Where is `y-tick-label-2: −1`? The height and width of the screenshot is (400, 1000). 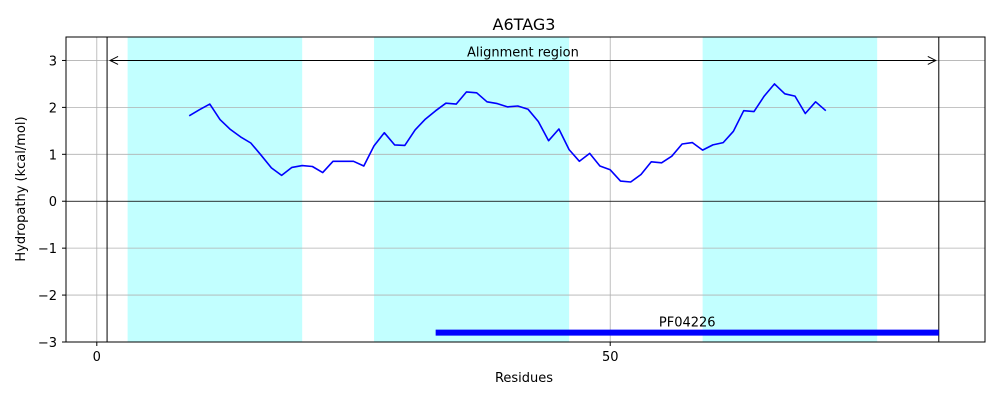 y-tick-label-2: −1 is located at coordinates (47, 249).